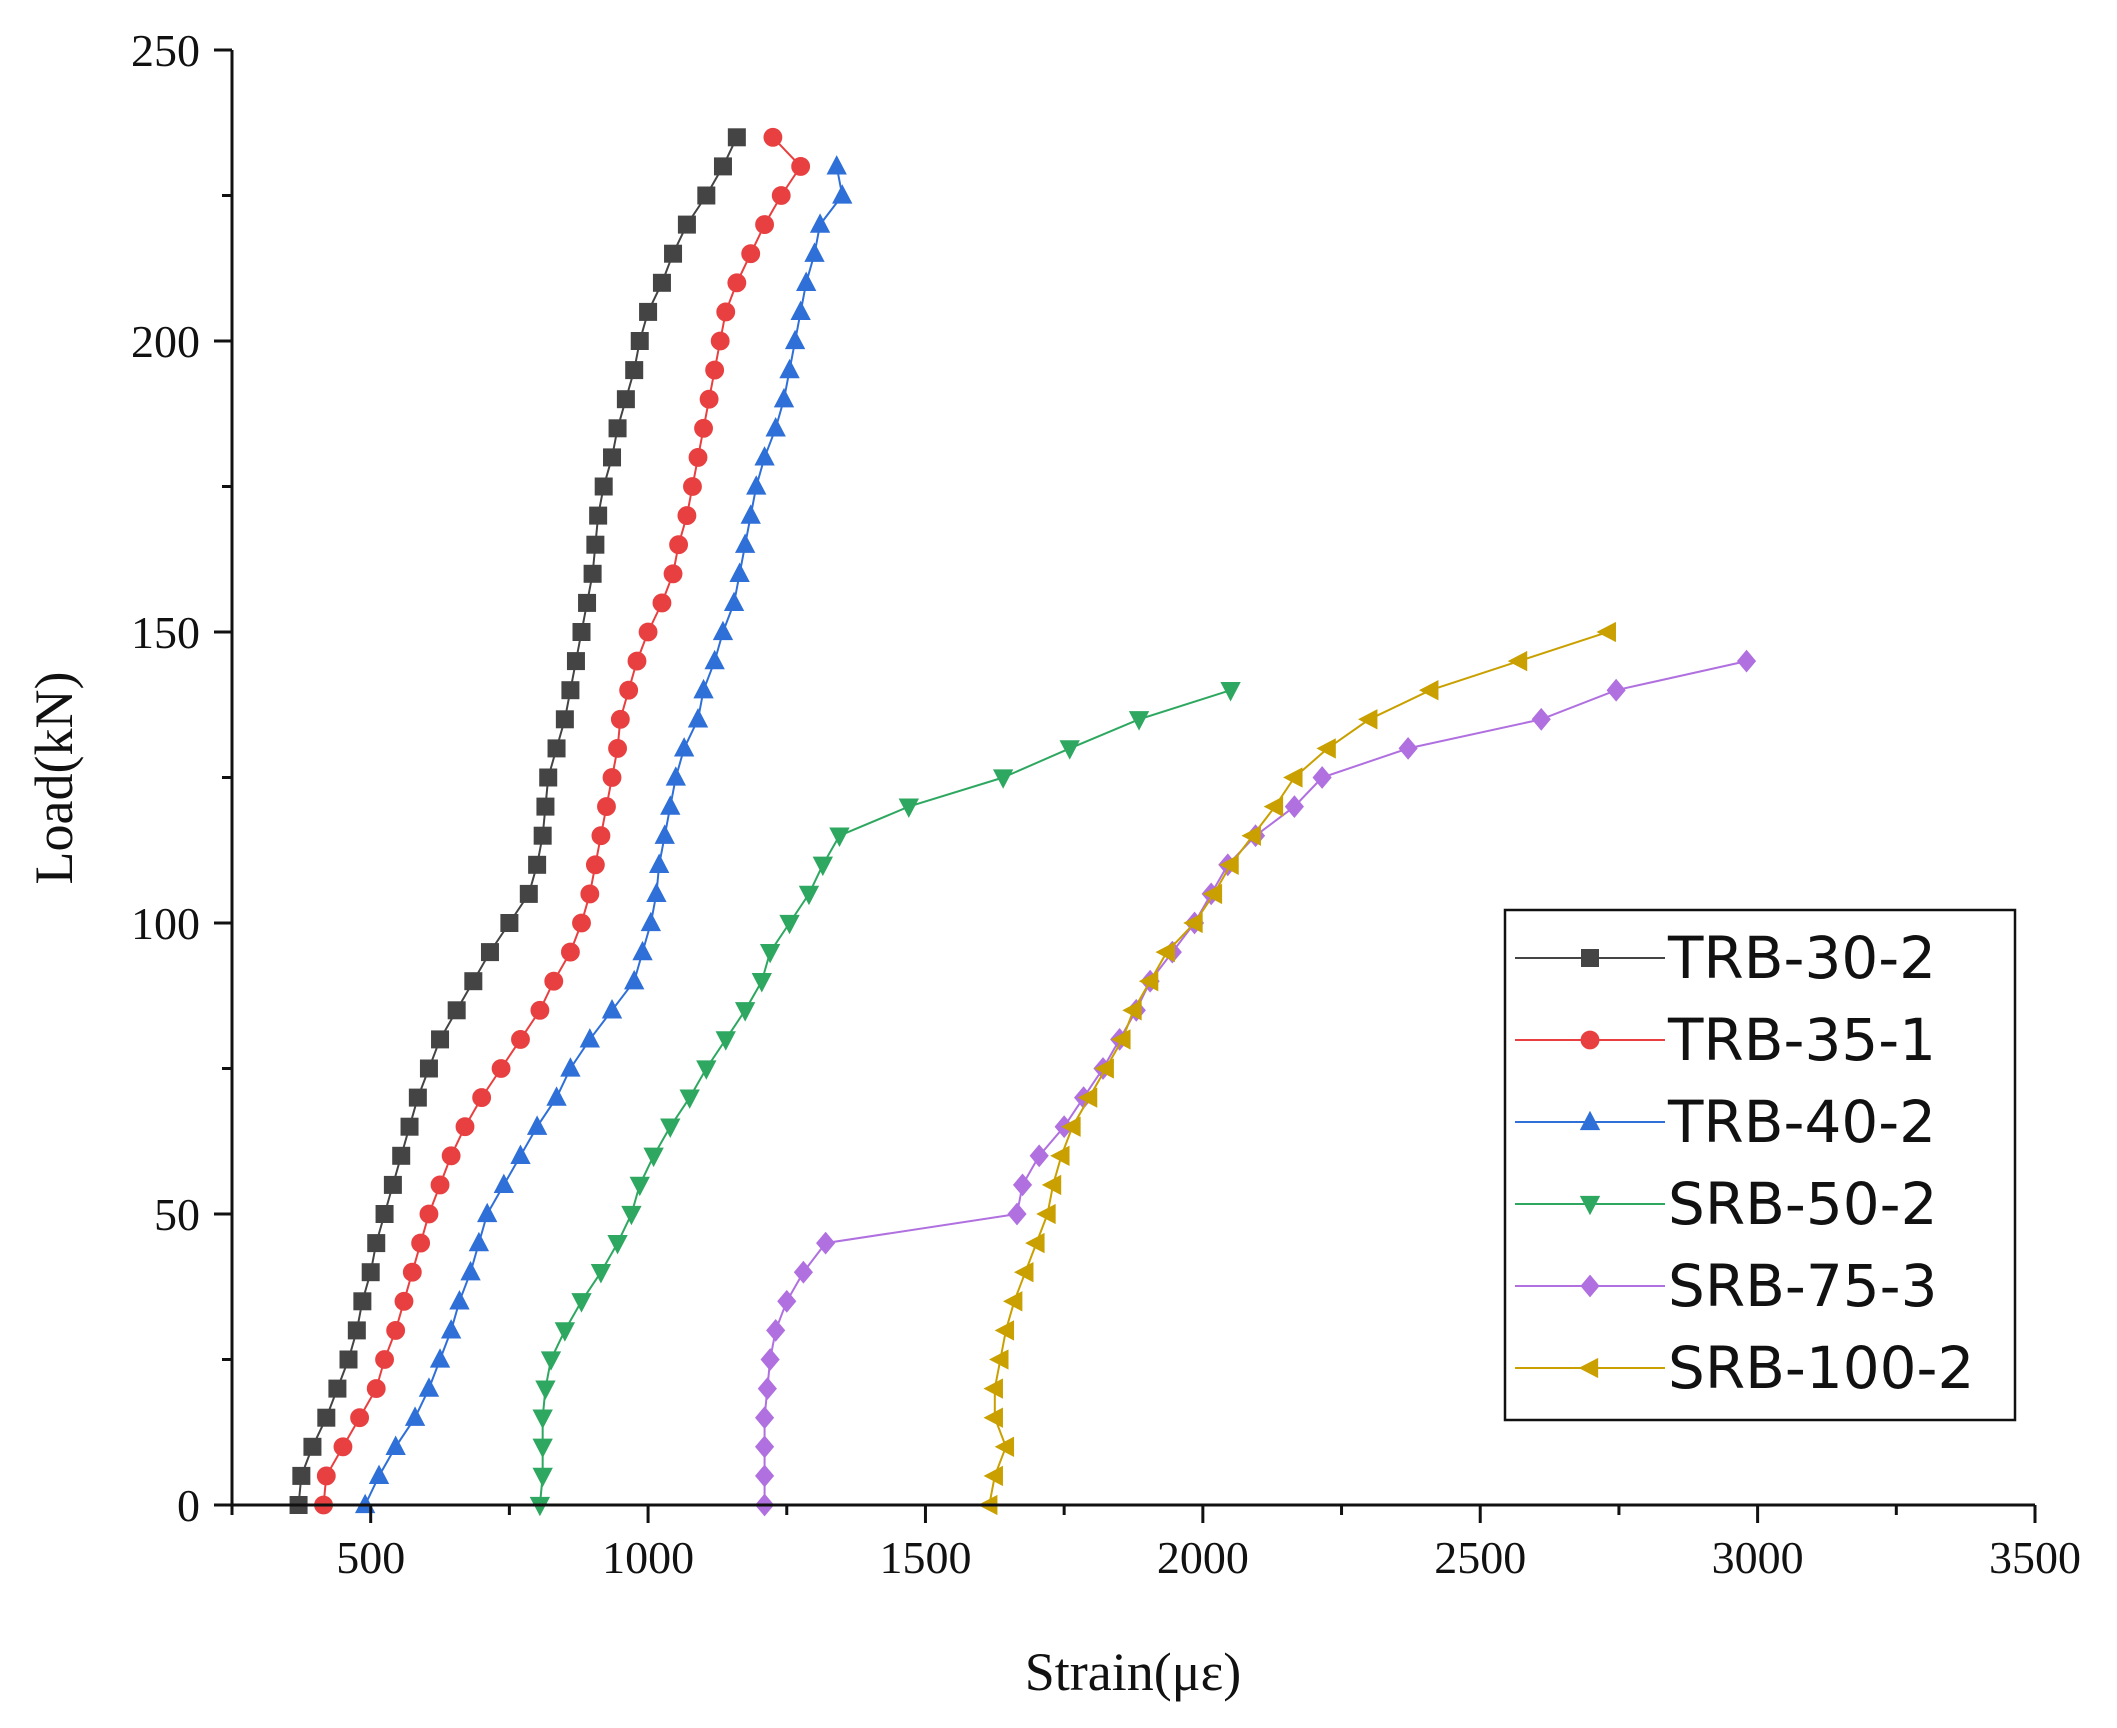 The width and height of the screenshot is (2117, 1728). What do you see at coordinates (370, 1557) in the screenshot?
I see `x-tick-label: 500` at bounding box center [370, 1557].